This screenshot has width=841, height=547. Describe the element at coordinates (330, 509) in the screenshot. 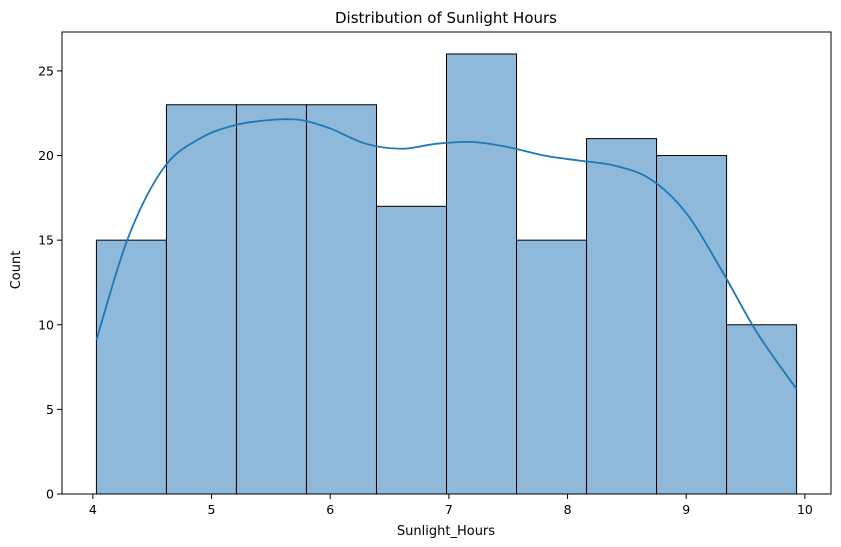

I see `x-tick-label: 6` at that location.